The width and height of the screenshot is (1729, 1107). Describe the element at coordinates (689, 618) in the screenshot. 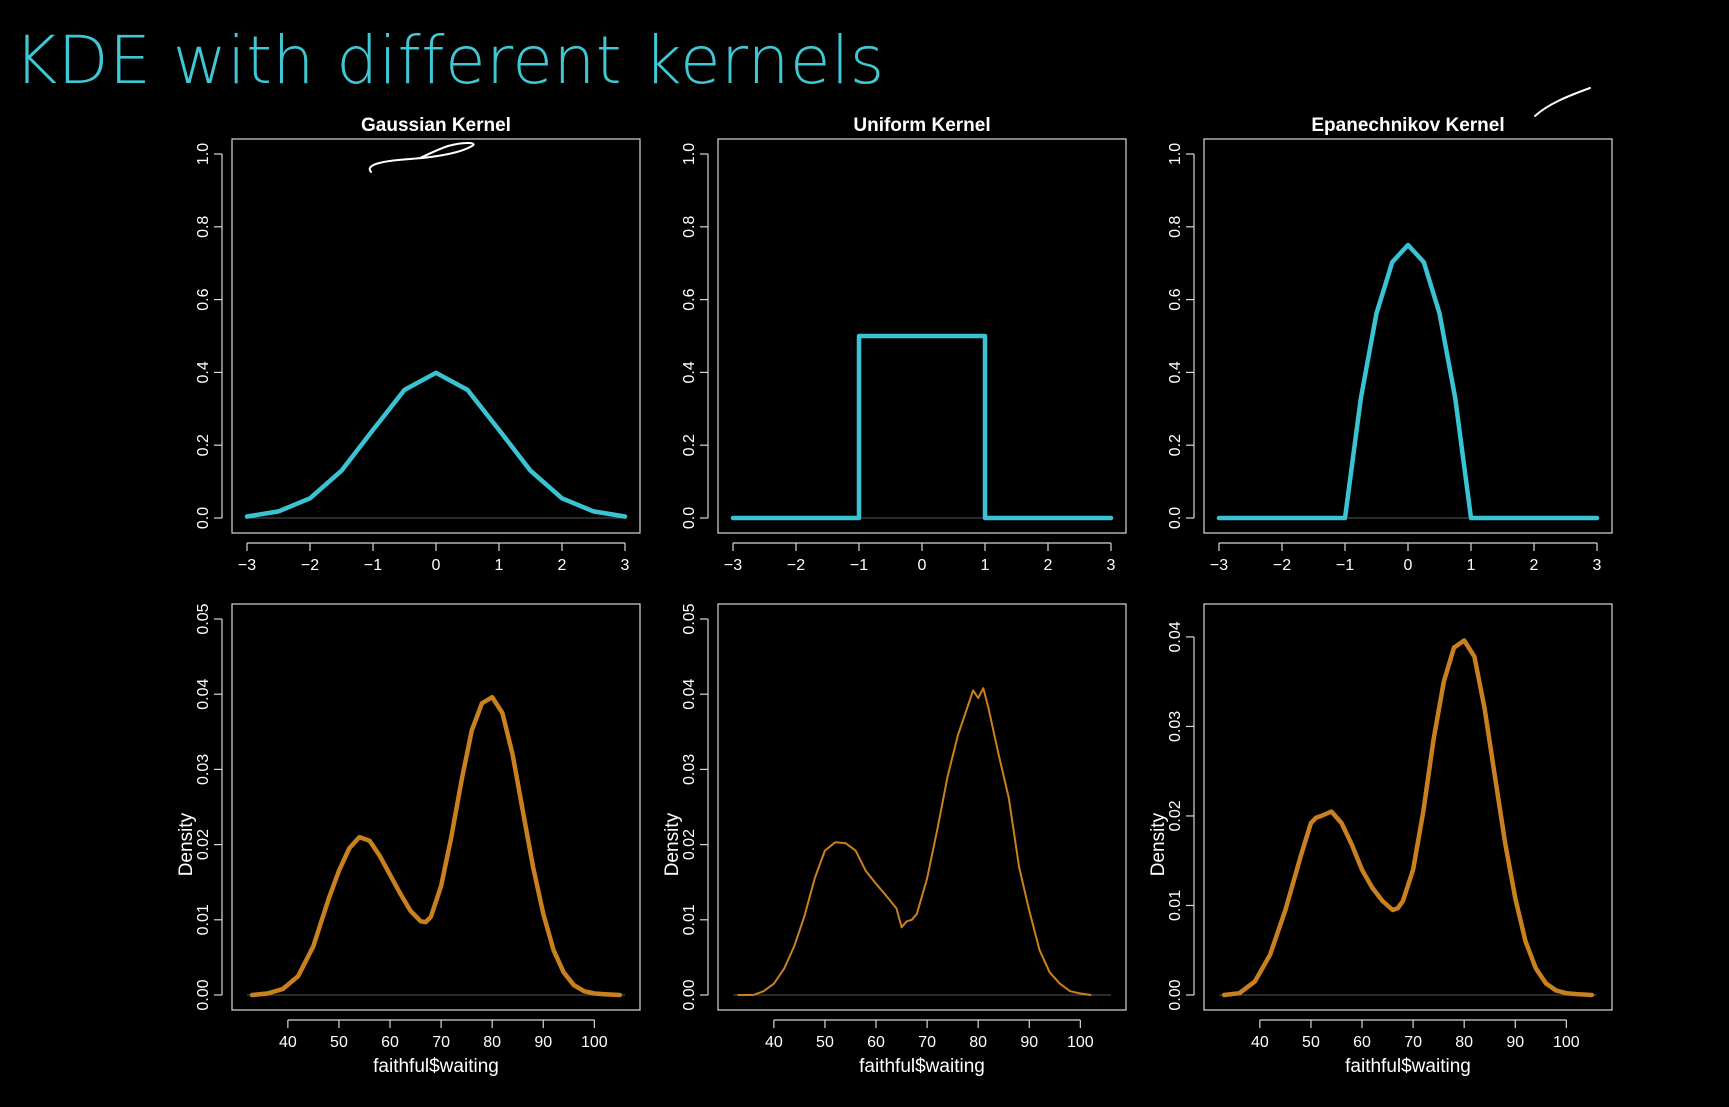

I see `panel-5-y-tick-label: 0.05` at that location.